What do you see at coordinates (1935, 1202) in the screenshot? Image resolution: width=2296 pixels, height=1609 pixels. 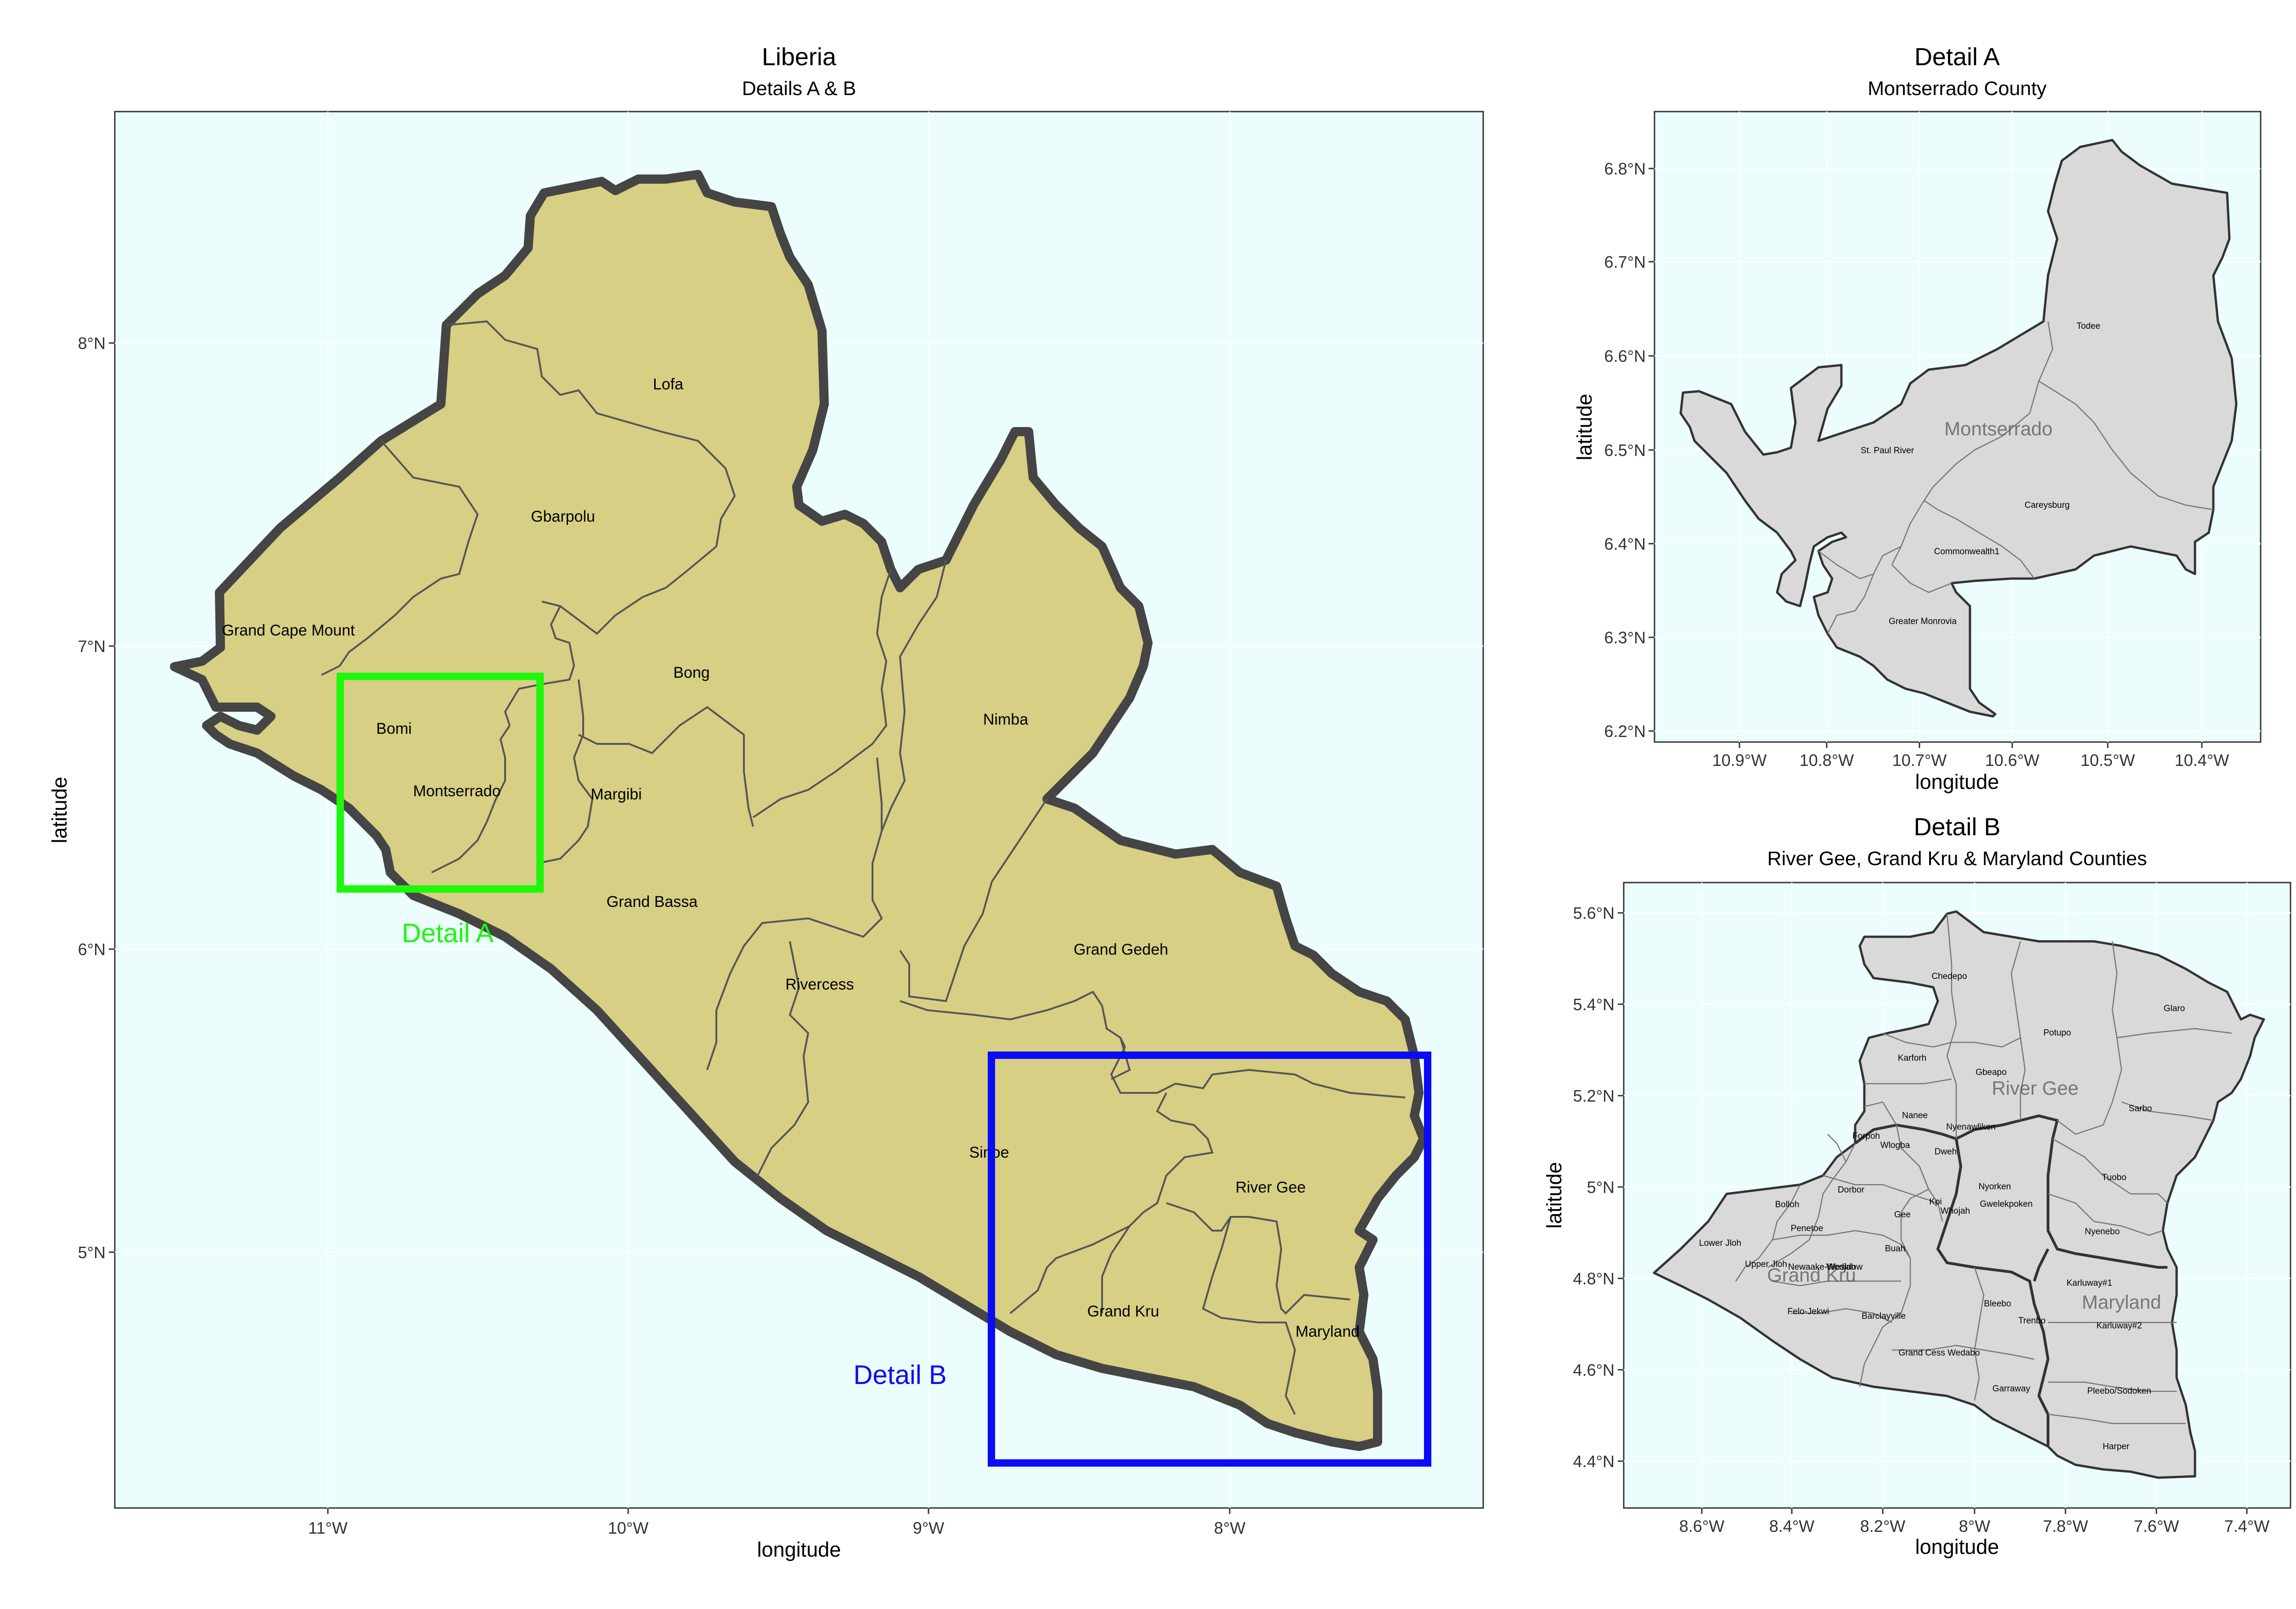 I see `district-label: Kpi` at bounding box center [1935, 1202].